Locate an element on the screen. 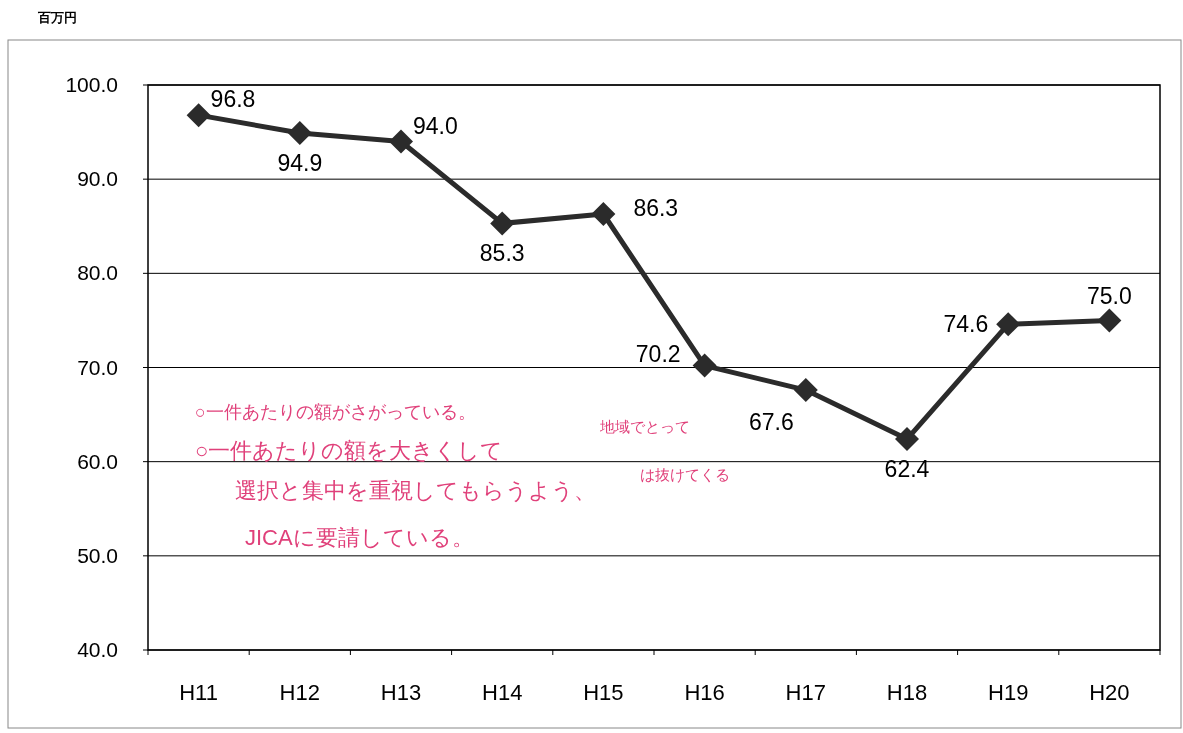 This screenshot has height=733, width=1183. x-tick-label: H20 is located at coordinates (1109, 692).